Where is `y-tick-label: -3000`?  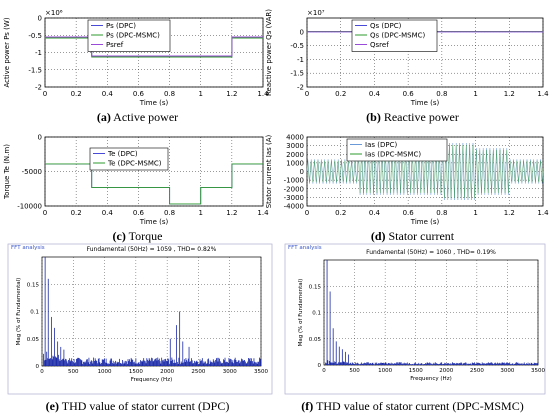 y-tick-label: -3000 is located at coordinates (294, 198).